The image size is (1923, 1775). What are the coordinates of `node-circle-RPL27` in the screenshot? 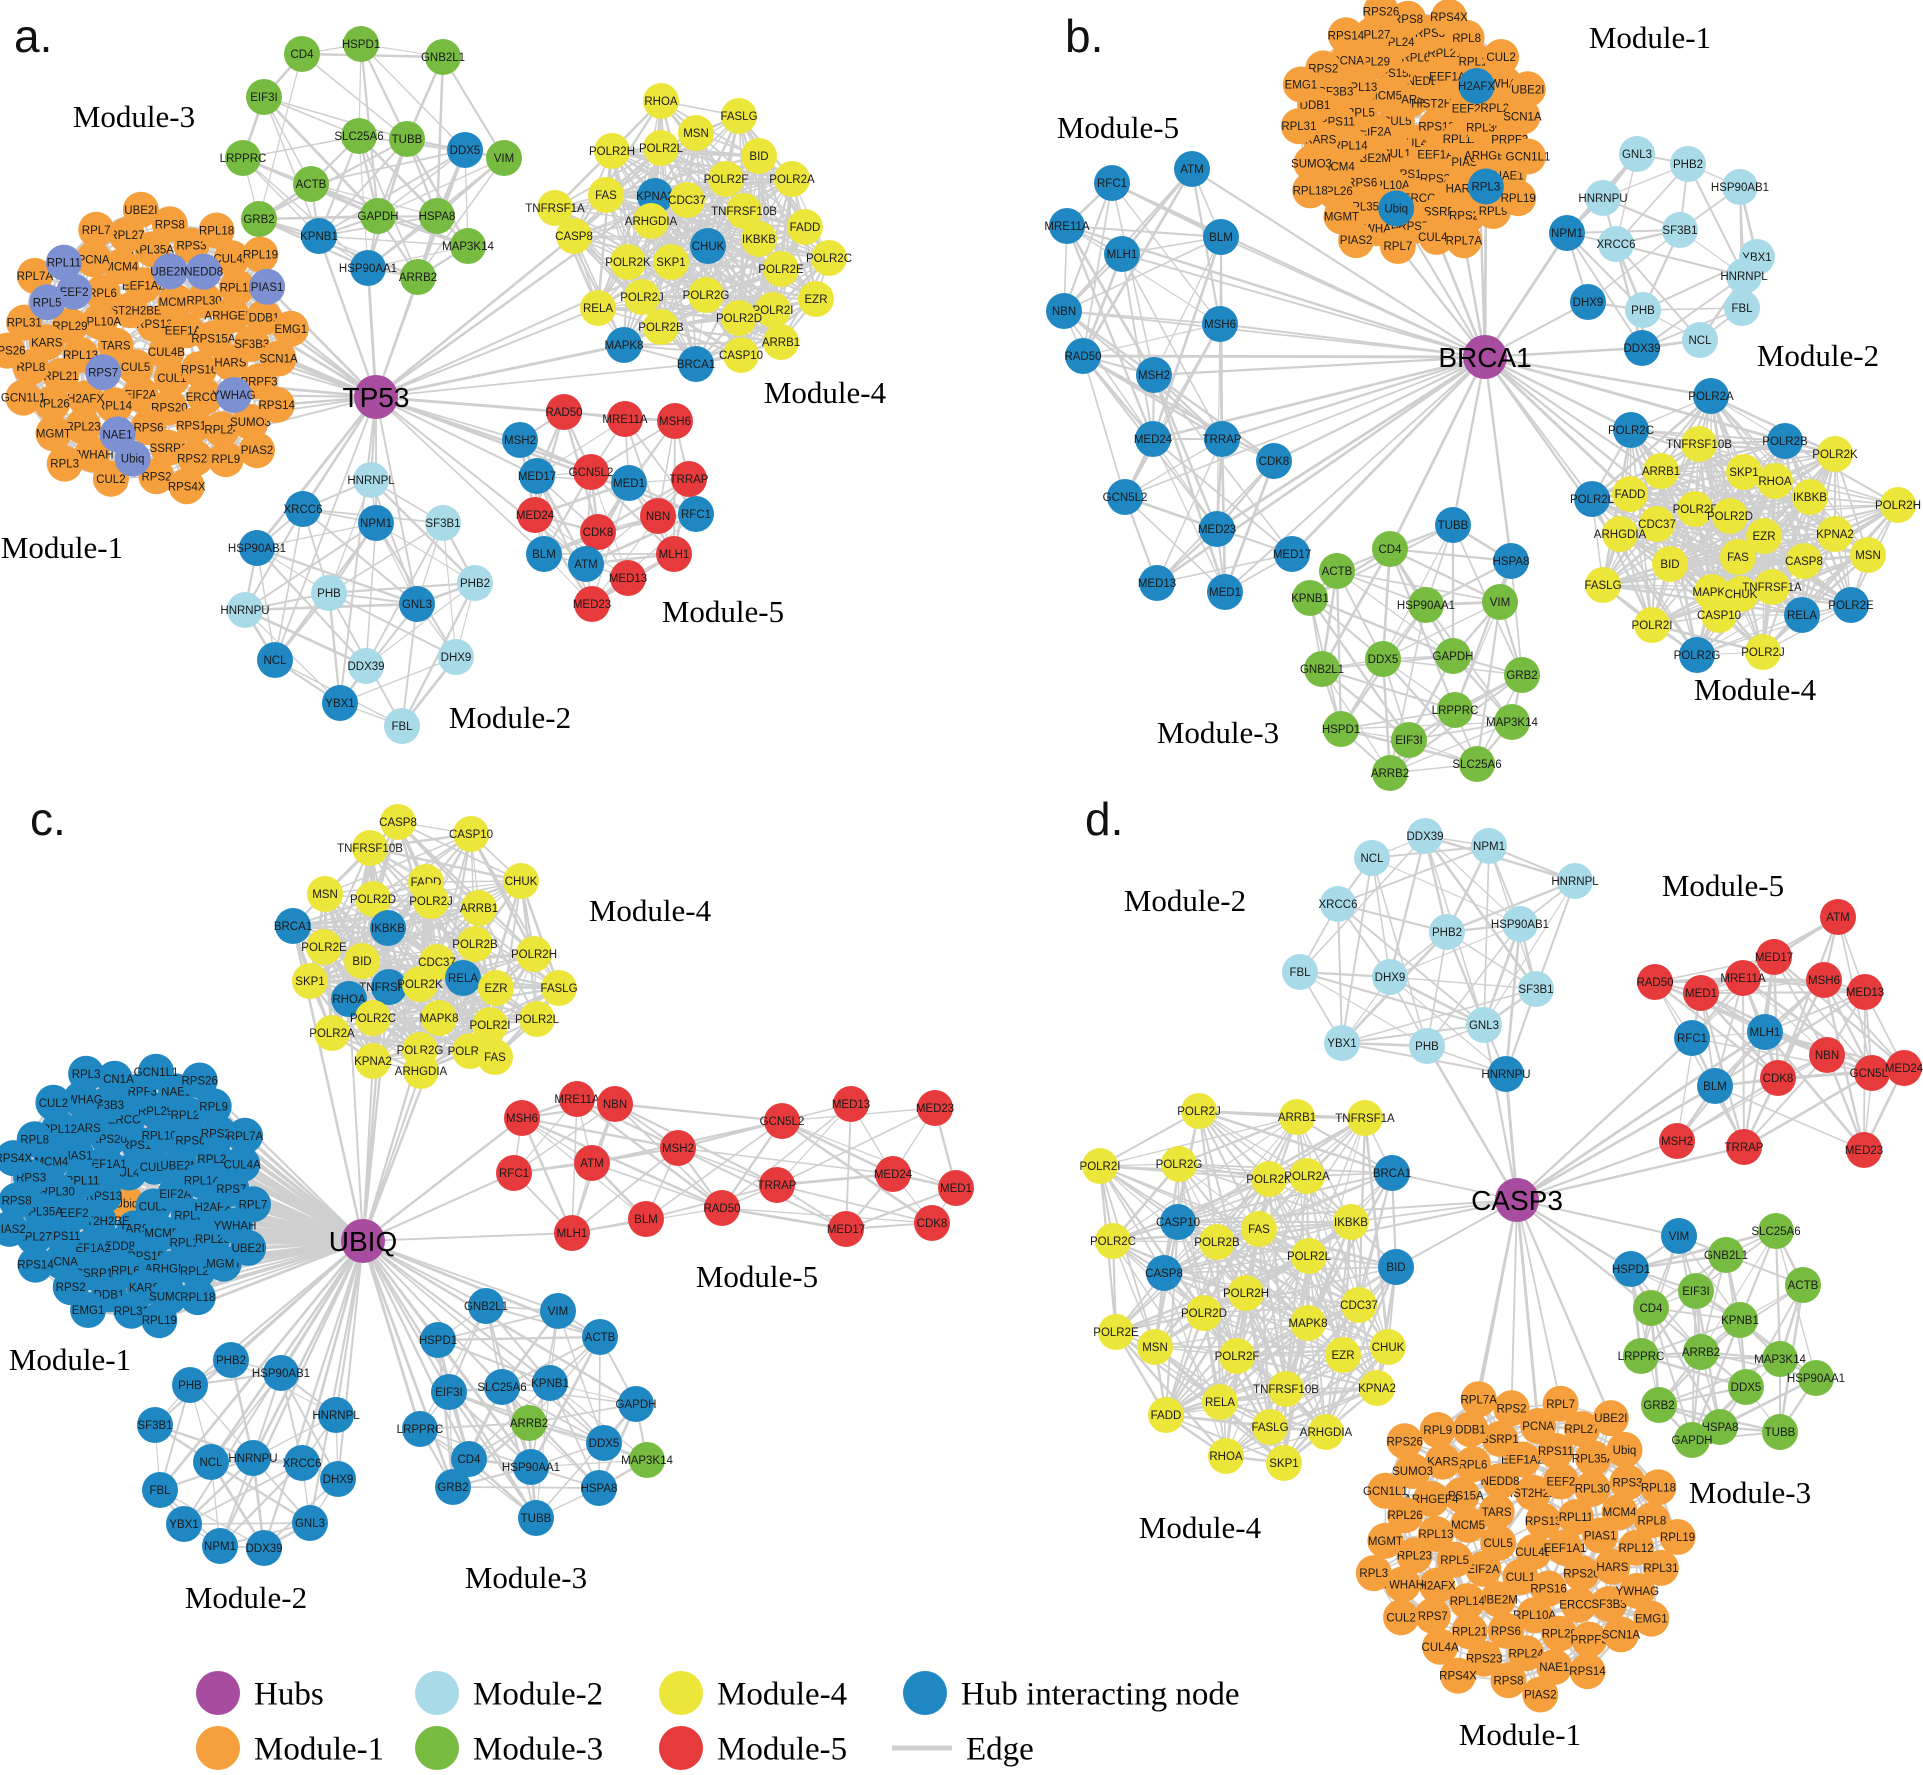 It's located at (1582, 1429).